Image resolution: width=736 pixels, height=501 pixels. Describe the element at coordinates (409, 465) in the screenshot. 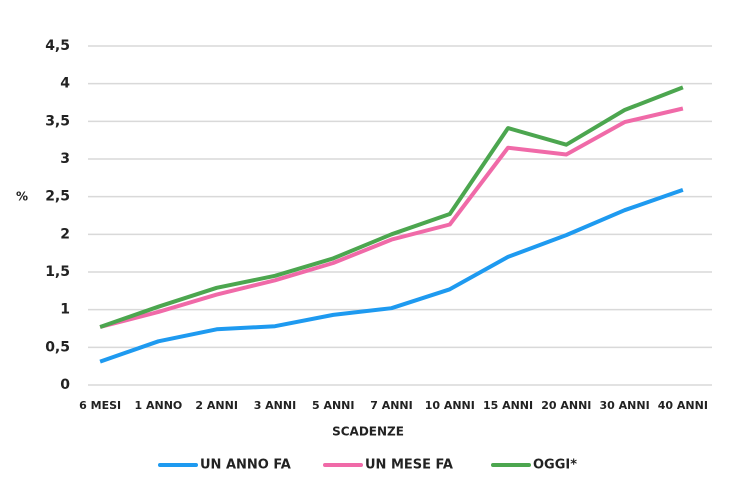

I see `legend-label: UN MESE FA` at that location.